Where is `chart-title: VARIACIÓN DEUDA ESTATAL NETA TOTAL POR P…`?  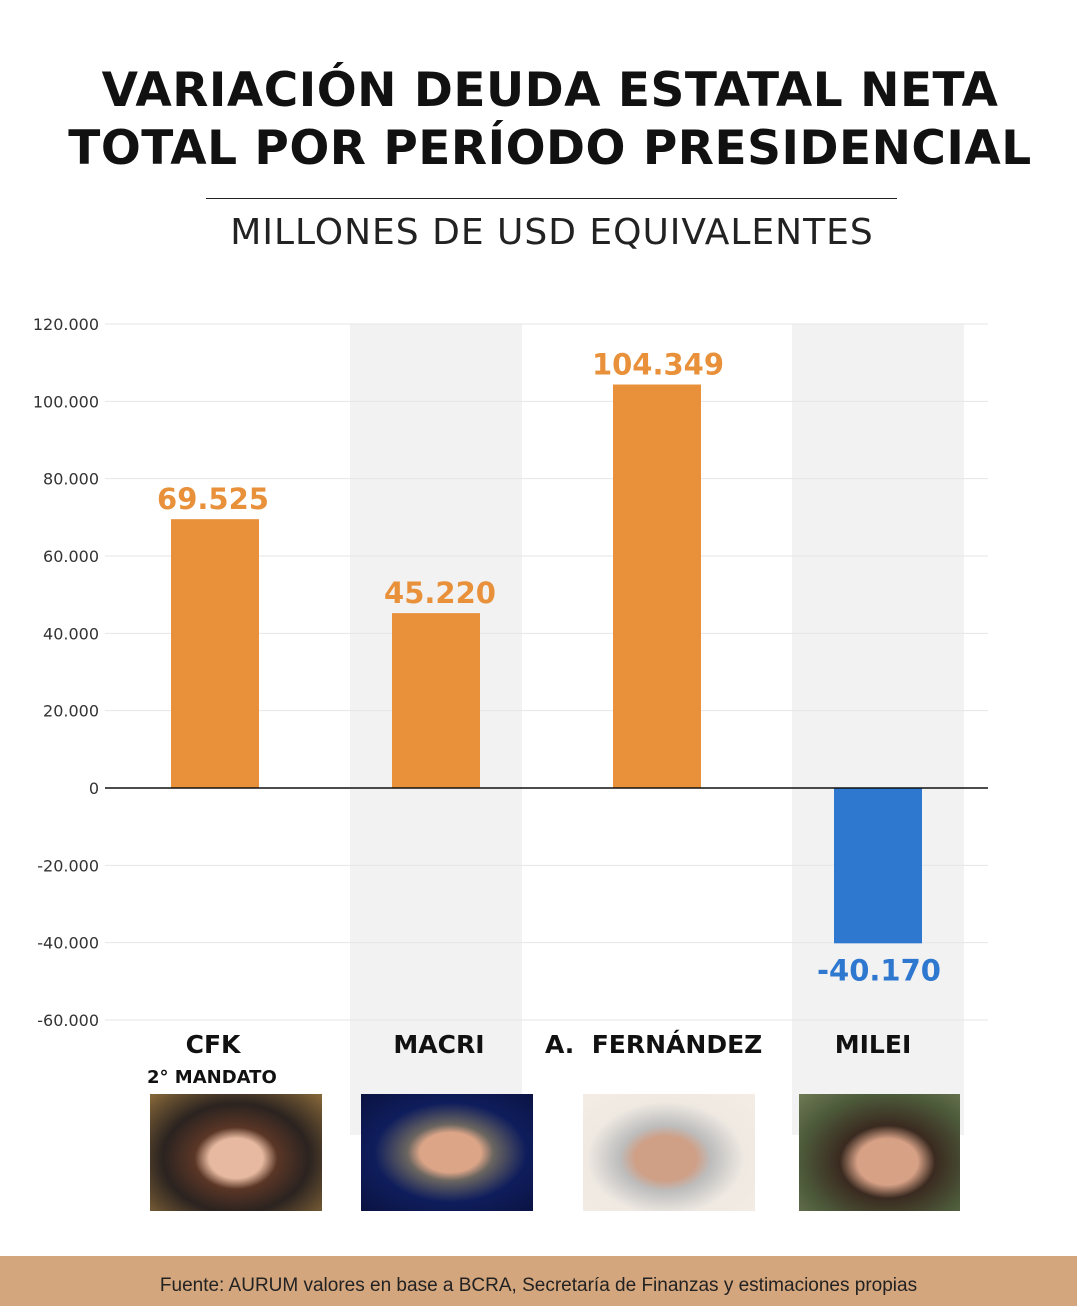 chart-title: VARIACIÓN DEUDA ESTATAL NETA TOTAL POR P… is located at coordinates (538, 120).